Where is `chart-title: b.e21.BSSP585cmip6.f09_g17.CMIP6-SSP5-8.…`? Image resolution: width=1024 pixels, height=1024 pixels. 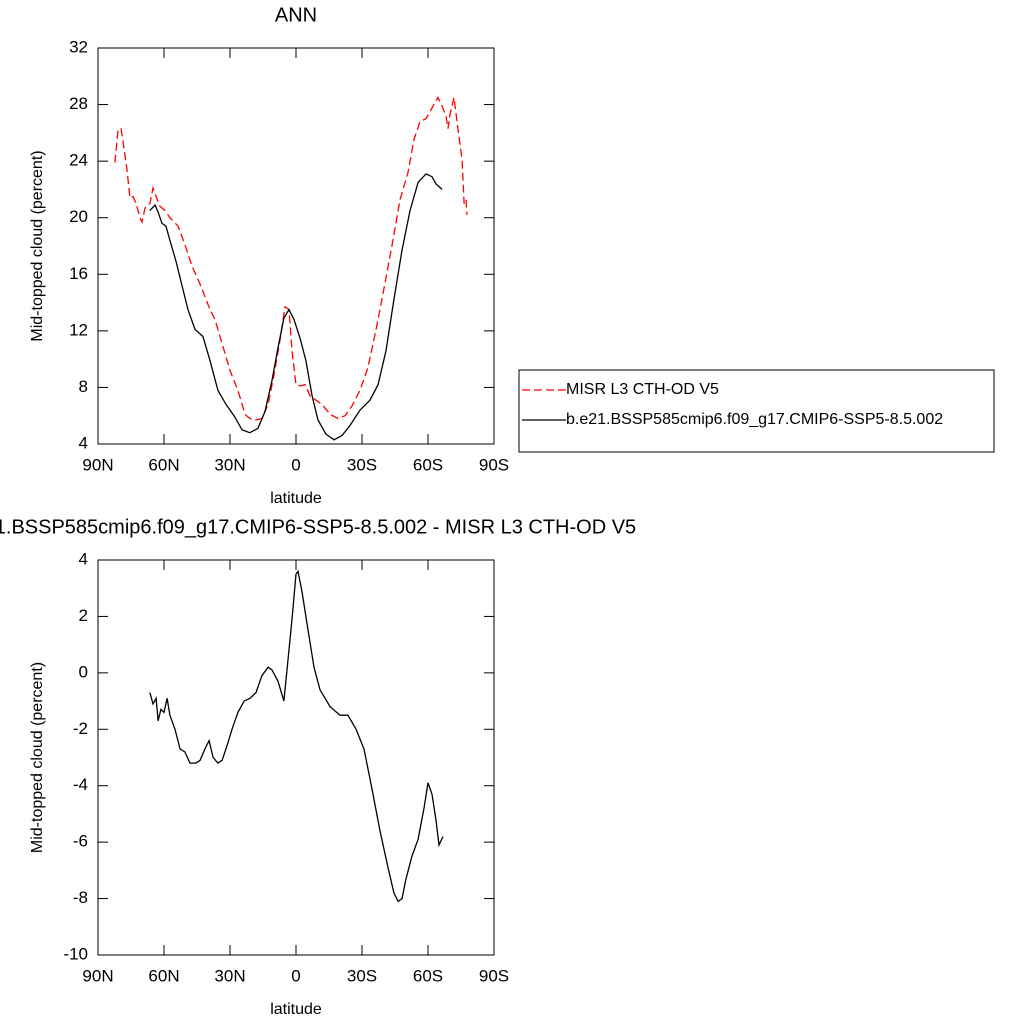
chart-title: b.e21.BSSP585cmip6.f09_g17.CMIP6-SSP5-8.… is located at coordinates (318, 527).